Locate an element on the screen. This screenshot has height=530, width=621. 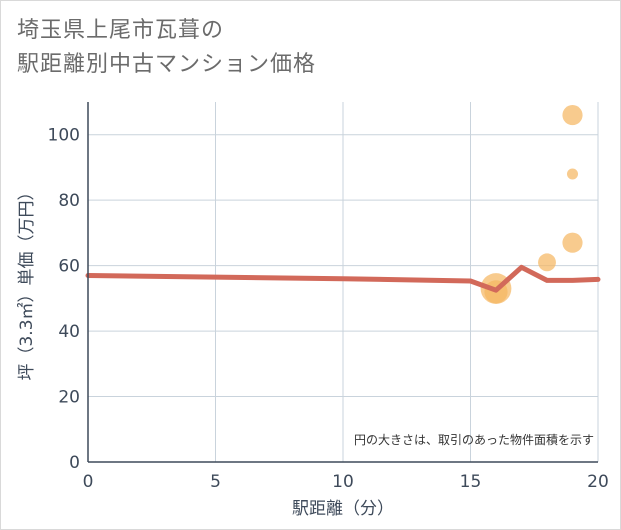
chart-title-line-1: 埼玉県上尾市瓦葺の is located at coordinates (121, 30).